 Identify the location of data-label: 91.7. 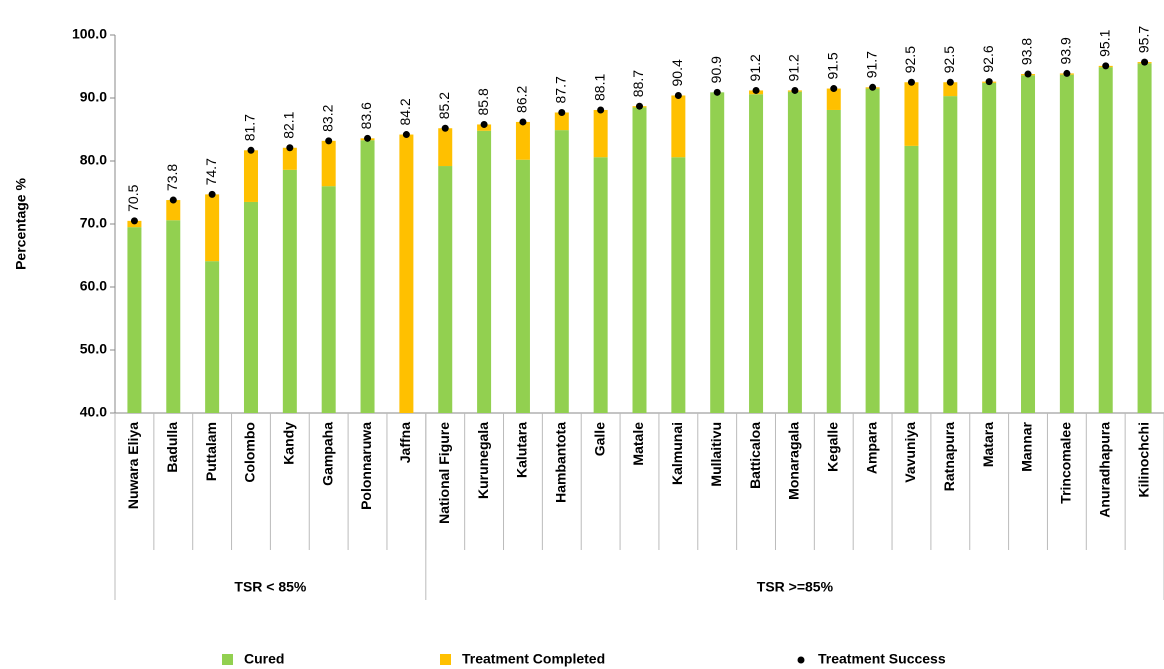
(871, 64).